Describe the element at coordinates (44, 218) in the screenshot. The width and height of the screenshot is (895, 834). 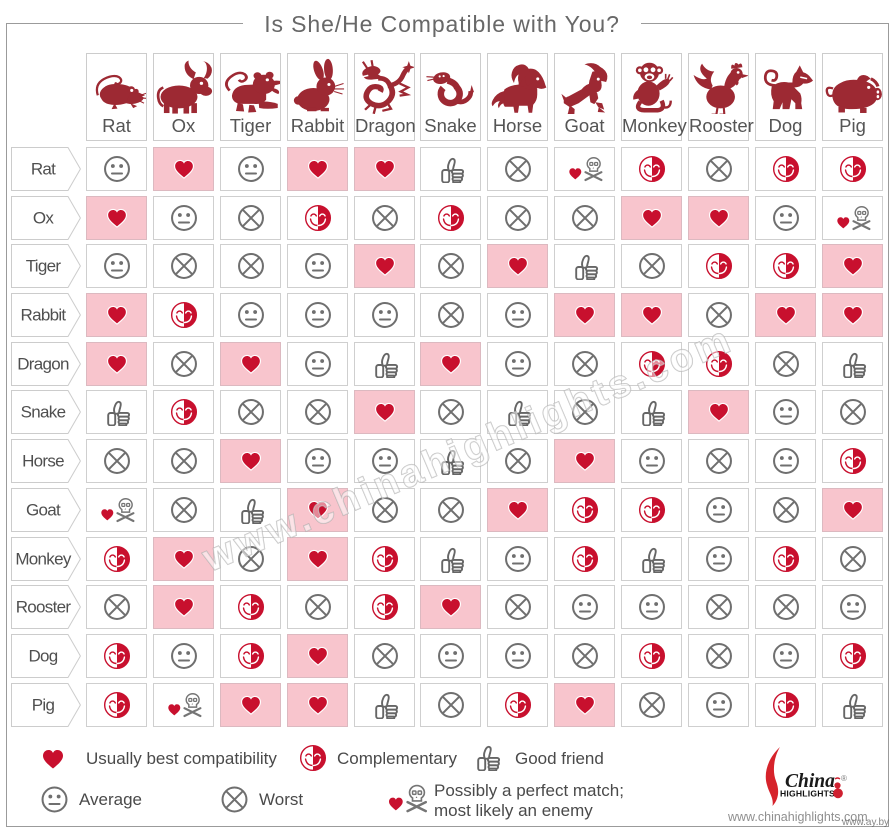
I see `svg-text: Ox` at that location.